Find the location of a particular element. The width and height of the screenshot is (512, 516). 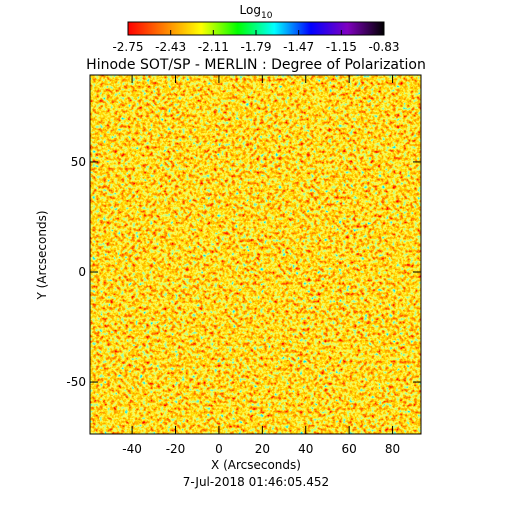

colorbar-tick-label: -0.83 is located at coordinates (383, 47).